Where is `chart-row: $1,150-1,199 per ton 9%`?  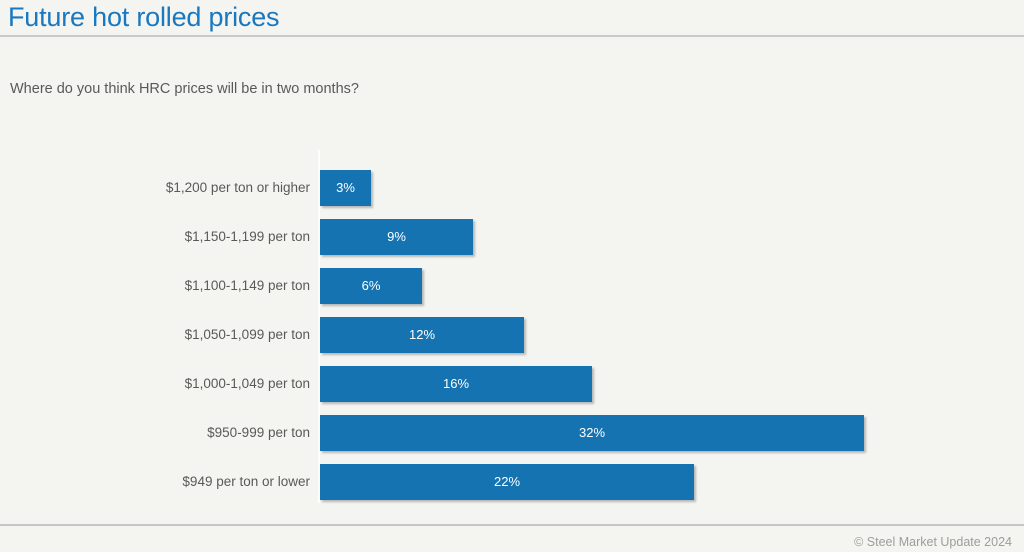 chart-row: $1,150-1,199 per ton 9% is located at coordinates (512, 236).